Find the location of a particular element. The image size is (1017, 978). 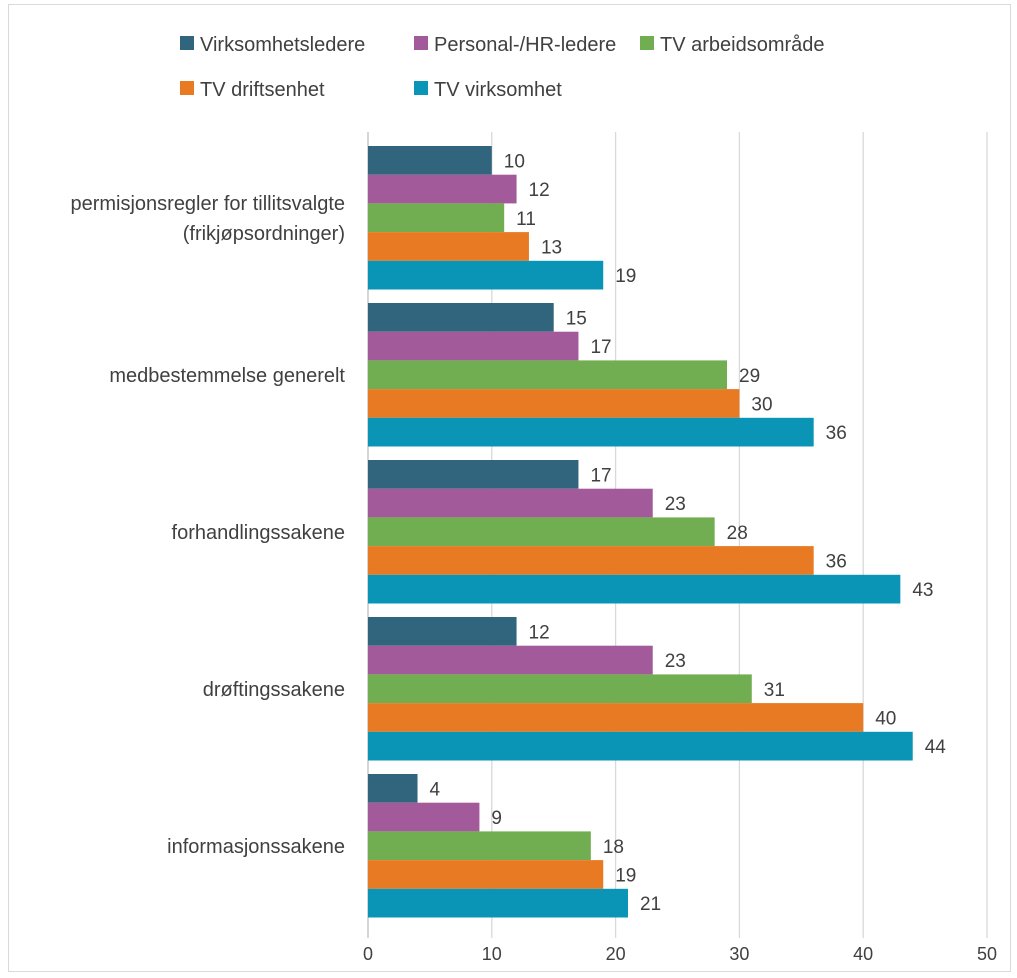

data-label: 40 is located at coordinates (885, 718).